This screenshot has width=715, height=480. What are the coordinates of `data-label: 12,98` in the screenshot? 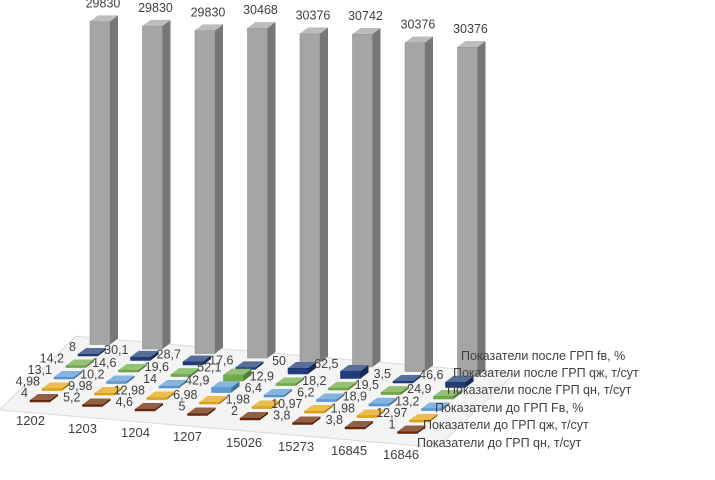 It's located at (129, 391).